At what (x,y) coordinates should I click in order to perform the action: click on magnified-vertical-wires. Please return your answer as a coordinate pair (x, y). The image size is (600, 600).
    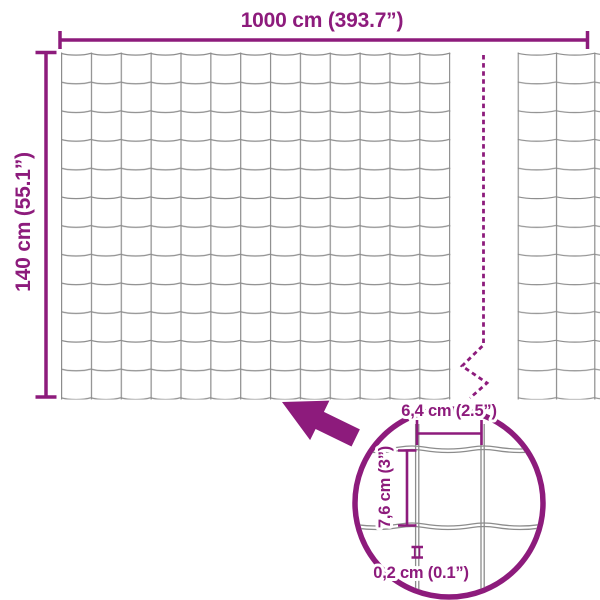
    Looking at the image, I should click on (449, 509).